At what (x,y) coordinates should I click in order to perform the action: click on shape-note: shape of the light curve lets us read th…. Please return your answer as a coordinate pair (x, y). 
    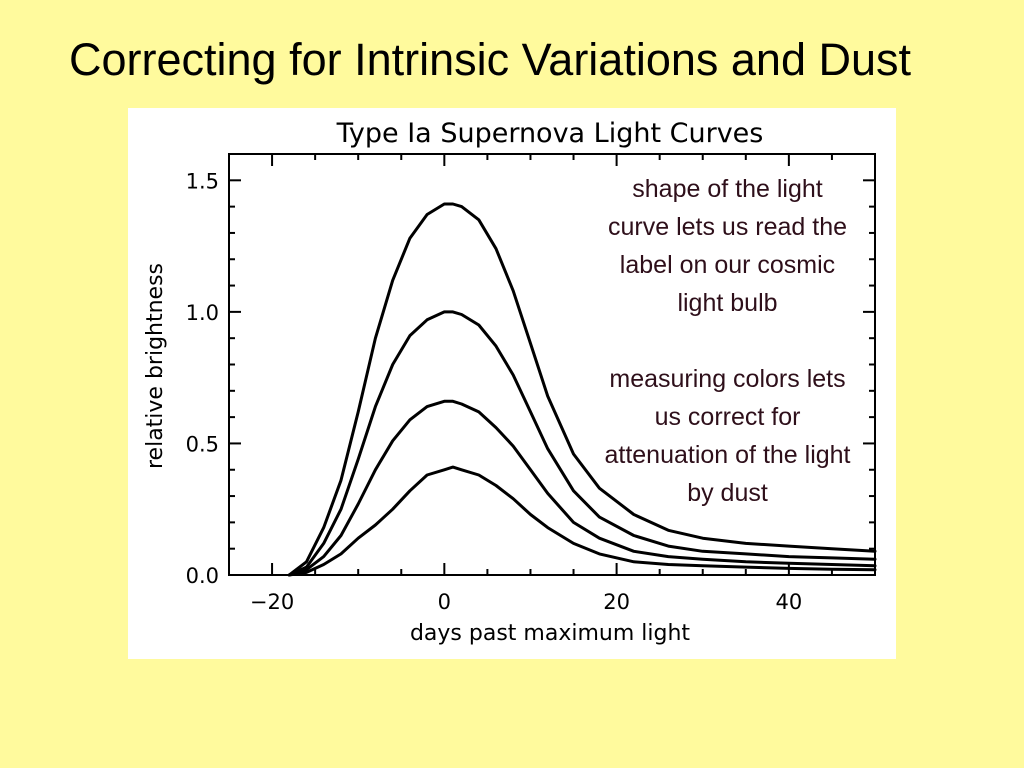
    Looking at the image, I should click on (727, 246).